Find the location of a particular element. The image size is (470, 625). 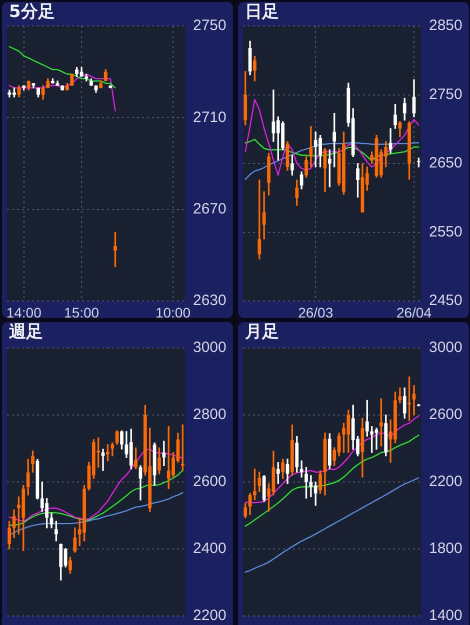

y-tick-label: 2800 is located at coordinates (209, 415).